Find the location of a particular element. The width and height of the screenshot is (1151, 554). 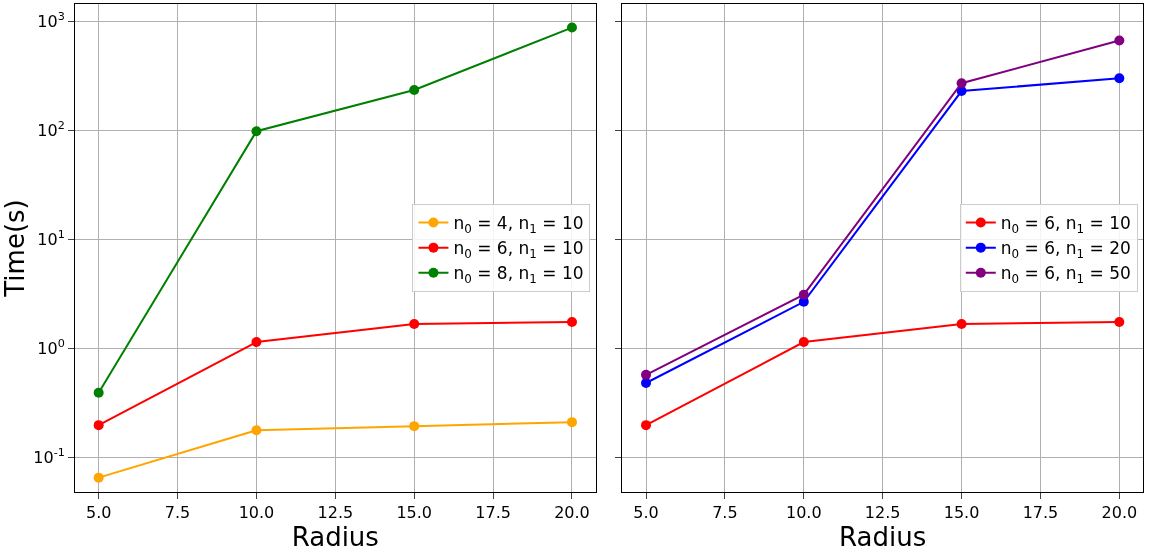

y-tick-label: 10$^{3}$ is located at coordinates (51, 20).